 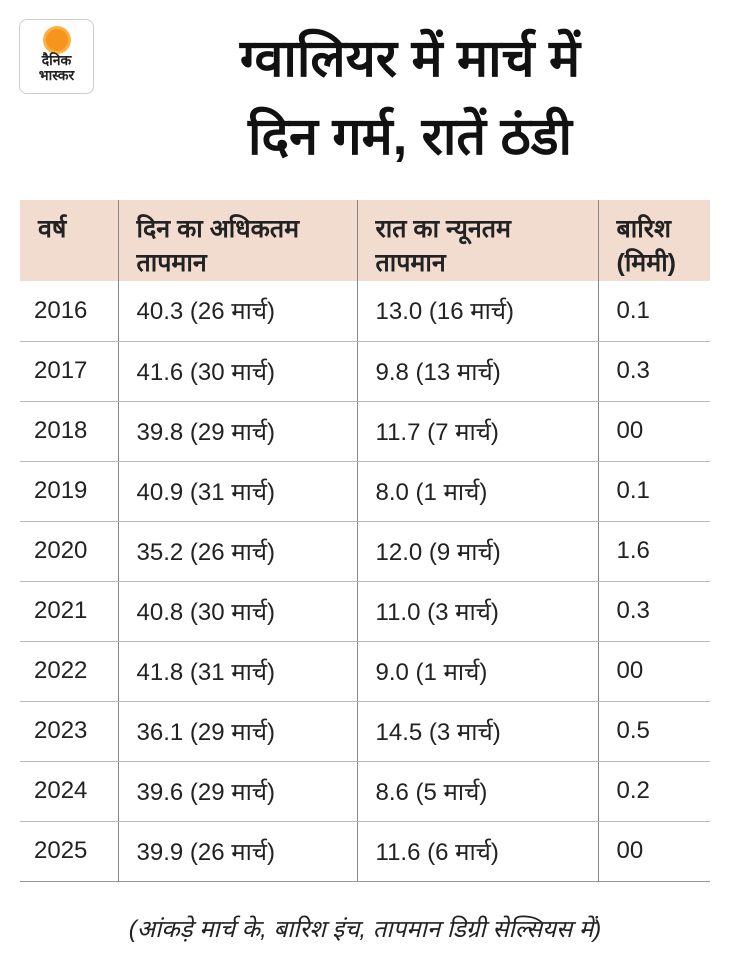 I want to click on column-header: बारिश (मिमी), so click(x=653, y=240).